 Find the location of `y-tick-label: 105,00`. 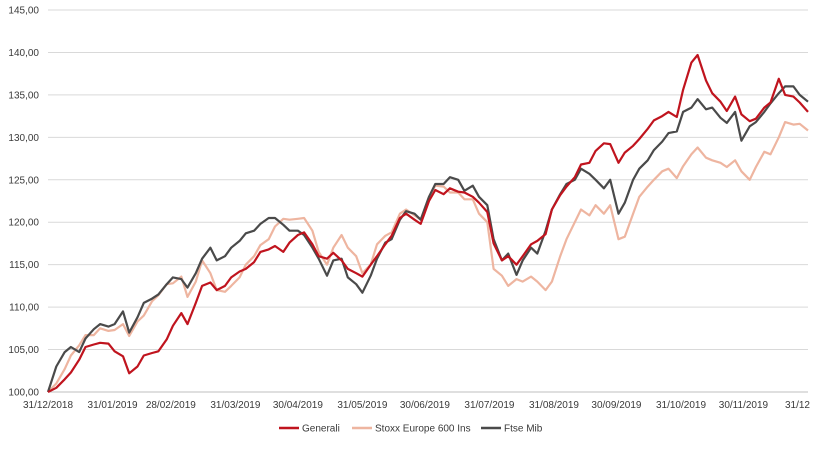

y-tick-label: 105,00 is located at coordinates (23, 350).